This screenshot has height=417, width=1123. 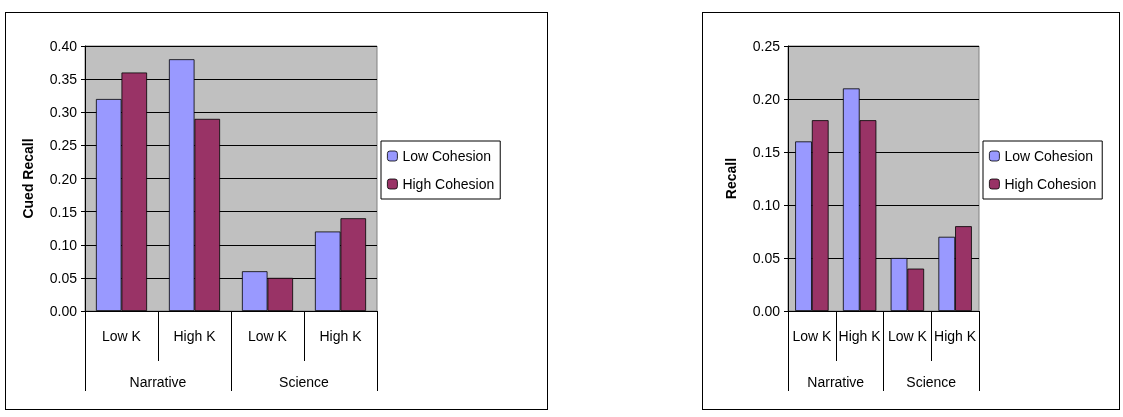 What do you see at coordinates (28, 178) in the screenshot?
I see `y-axis-title: Cued Recall` at bounding box center [28, 178].